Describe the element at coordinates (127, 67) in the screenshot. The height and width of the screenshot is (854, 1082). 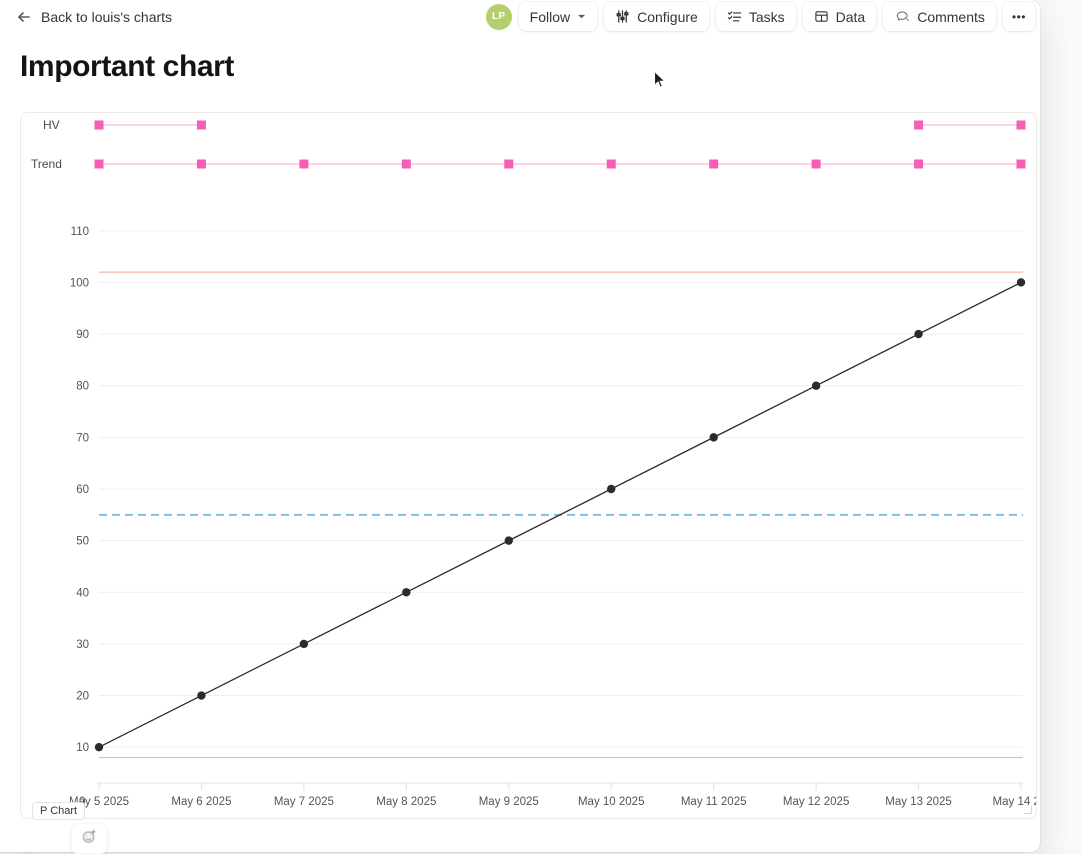
I see `page-title: Important chart` at that location.